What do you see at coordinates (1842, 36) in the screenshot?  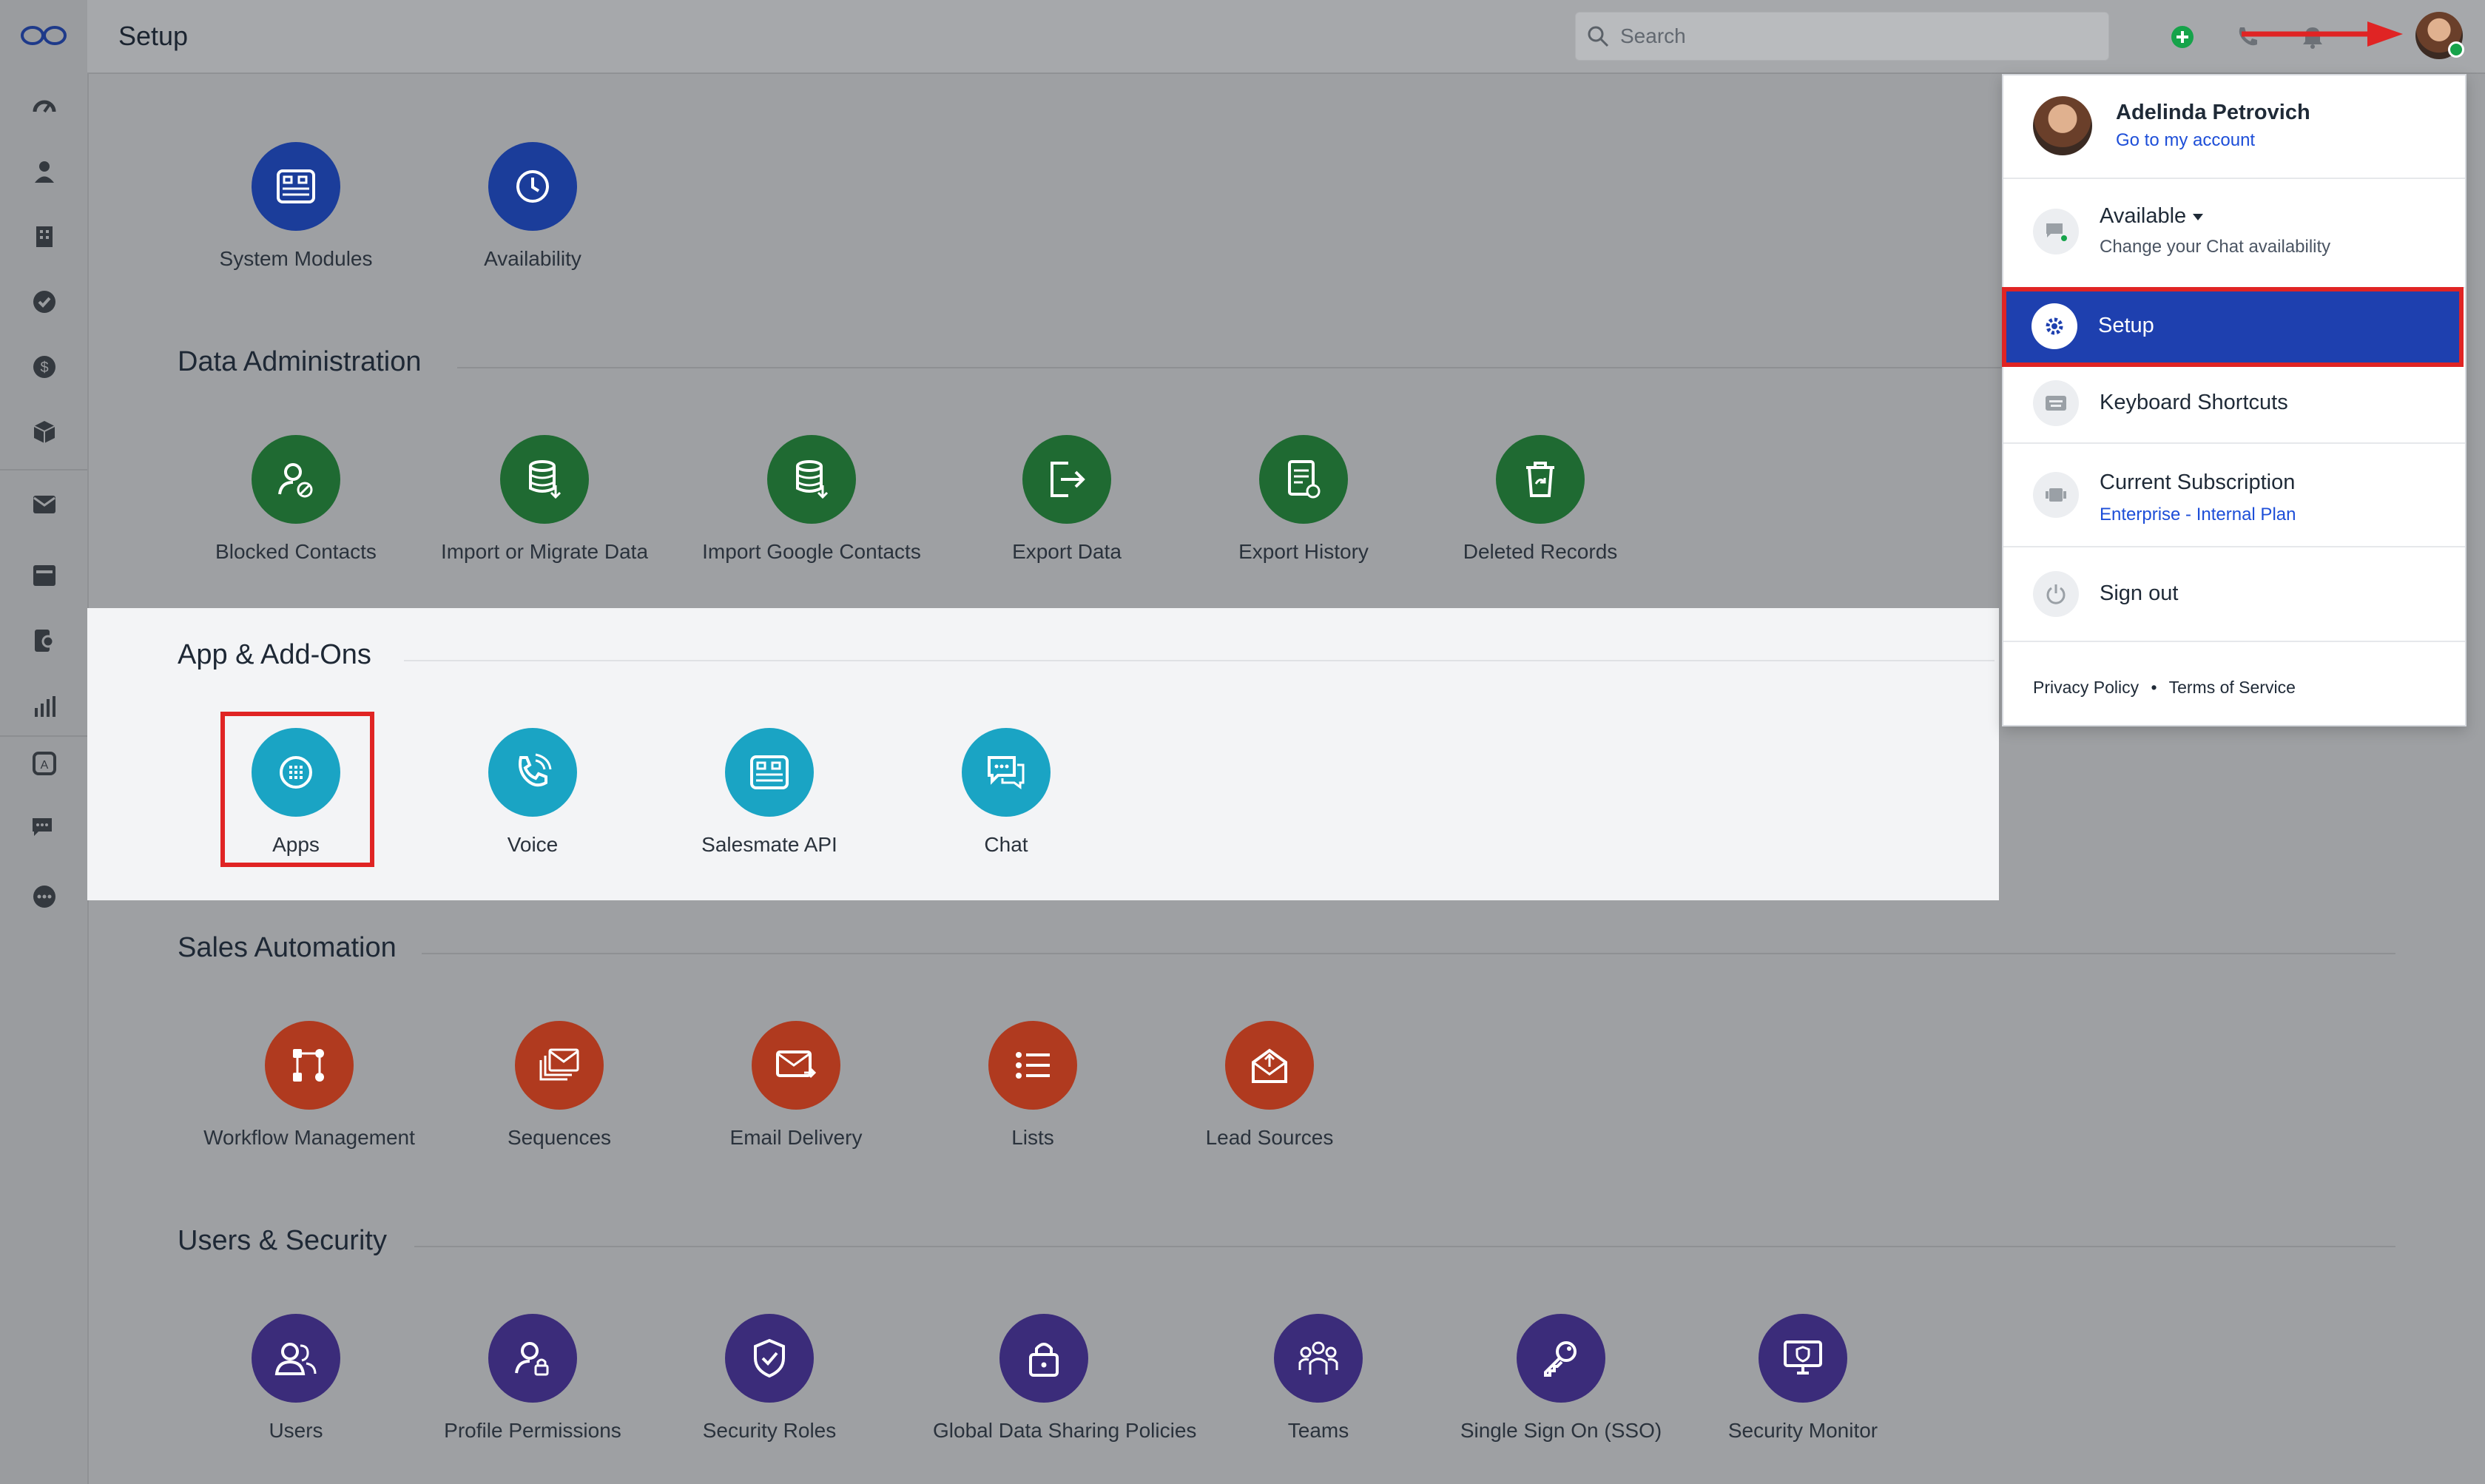 I see `search-input: Search` at bounding box center [1842, 36].